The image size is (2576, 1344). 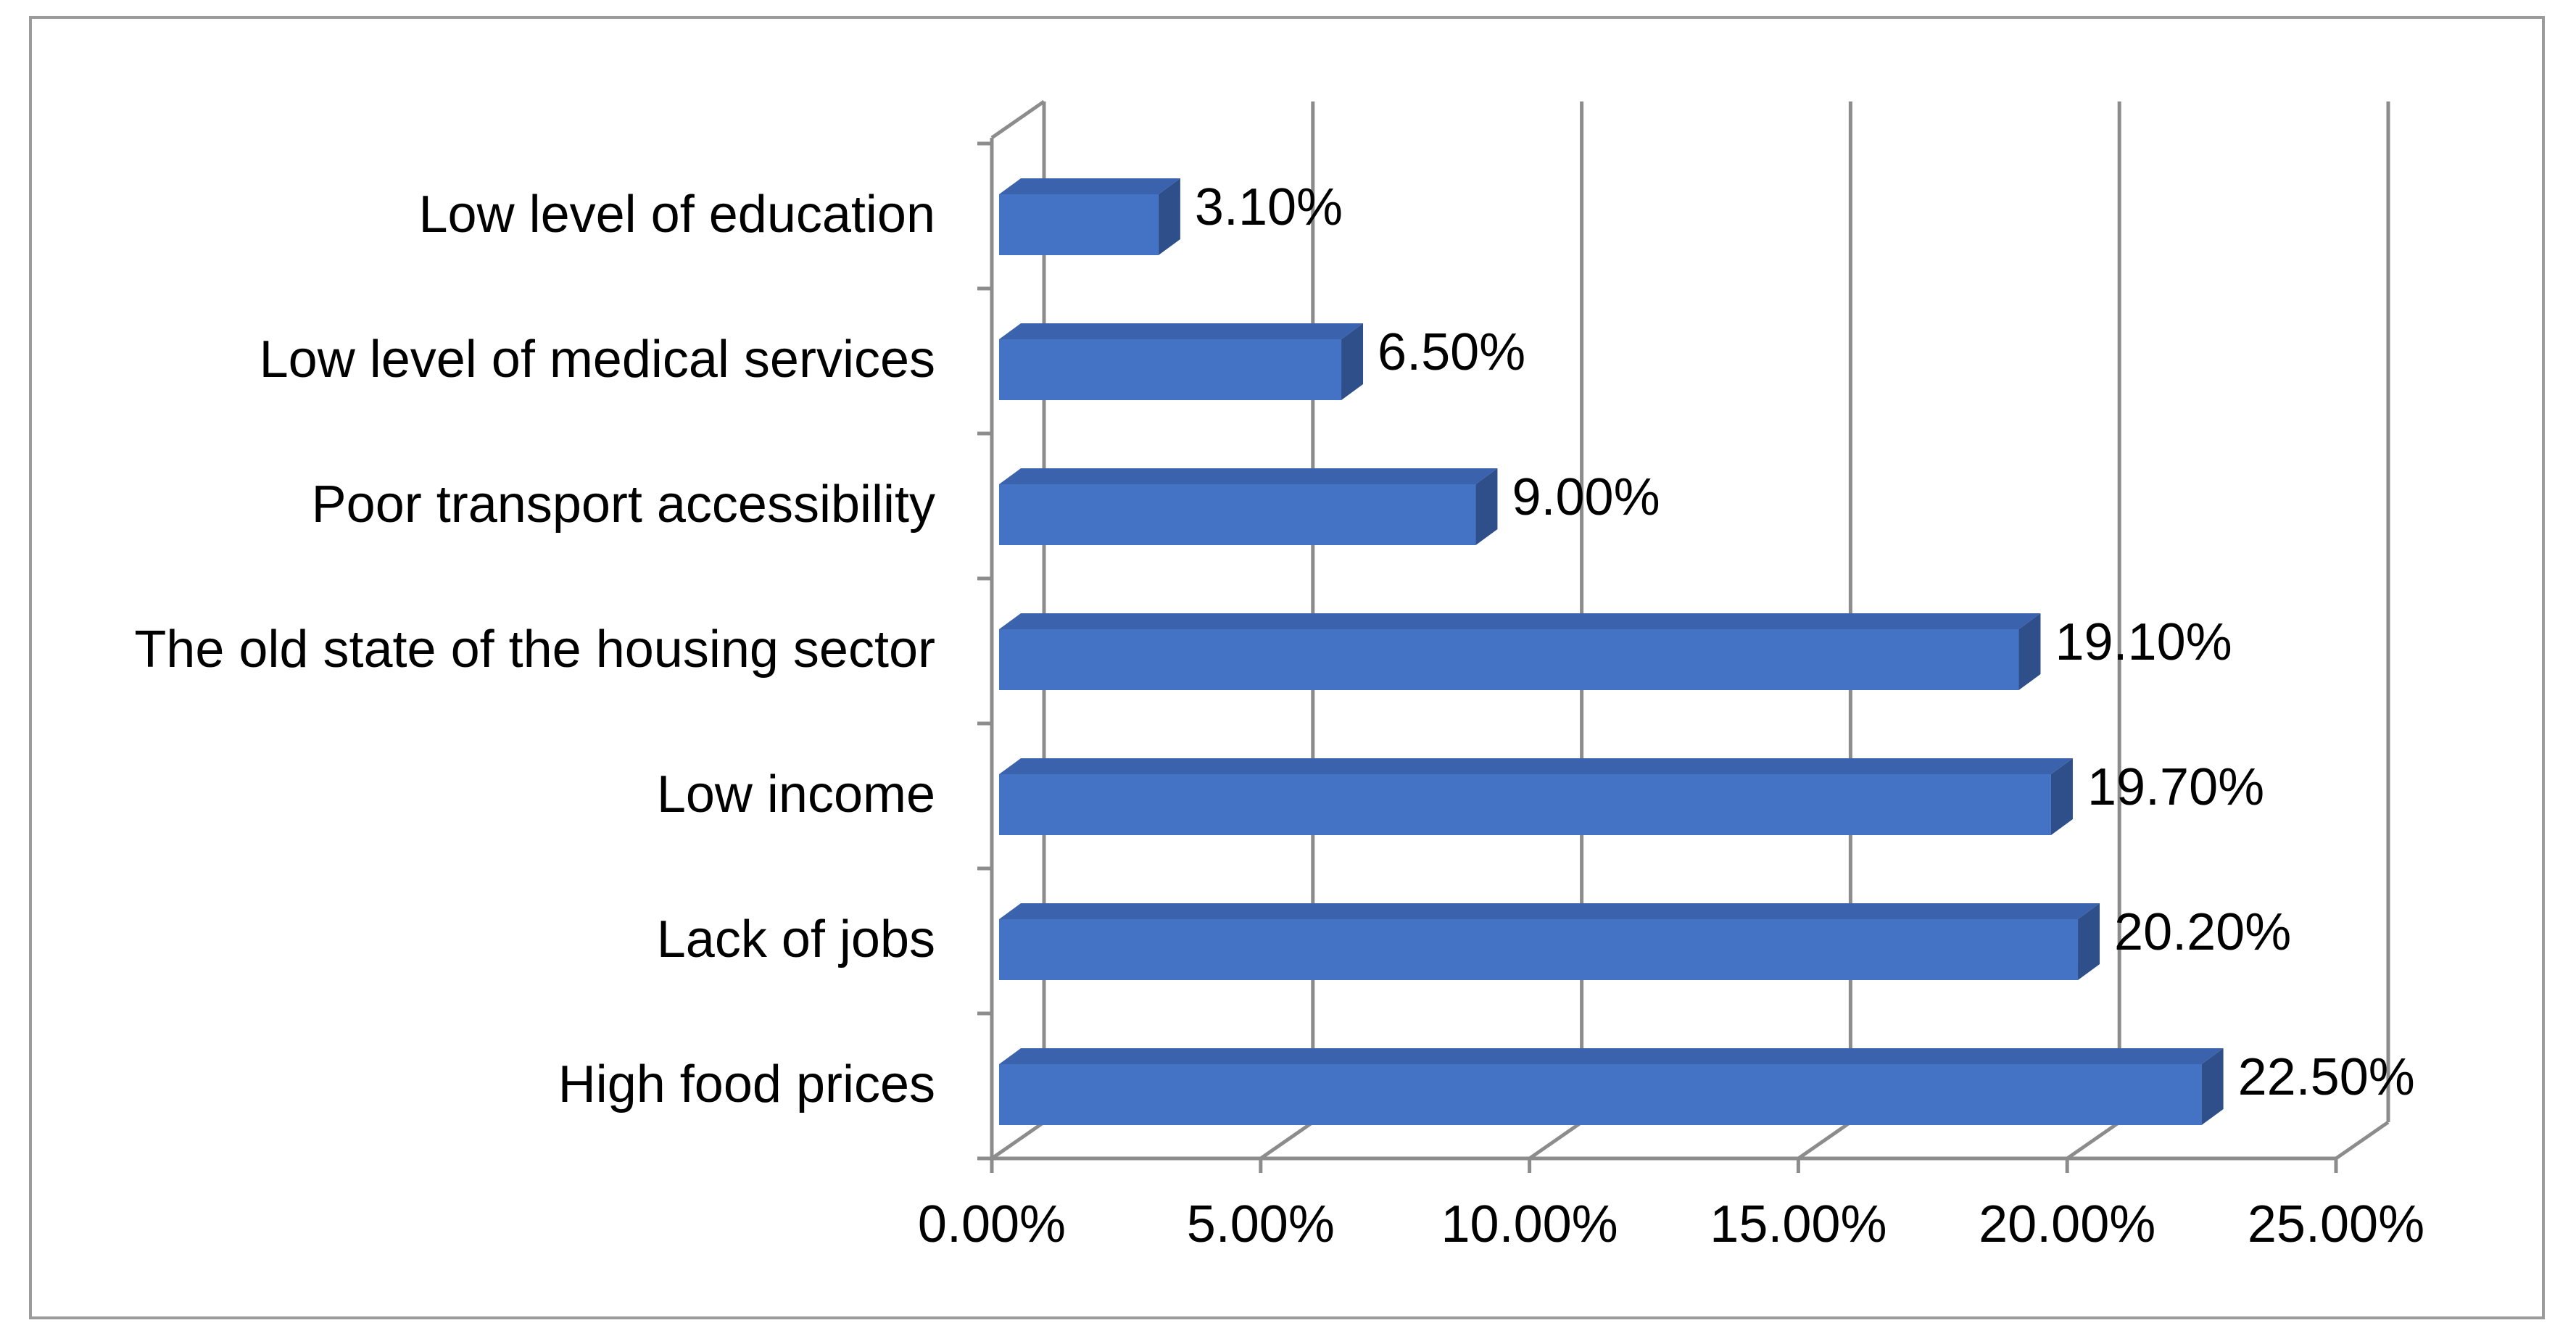 What do you see at coordinates (1586, 497) in the screenshot?
I see `data-label: 9.00%` at bounding box center [1586, 497].